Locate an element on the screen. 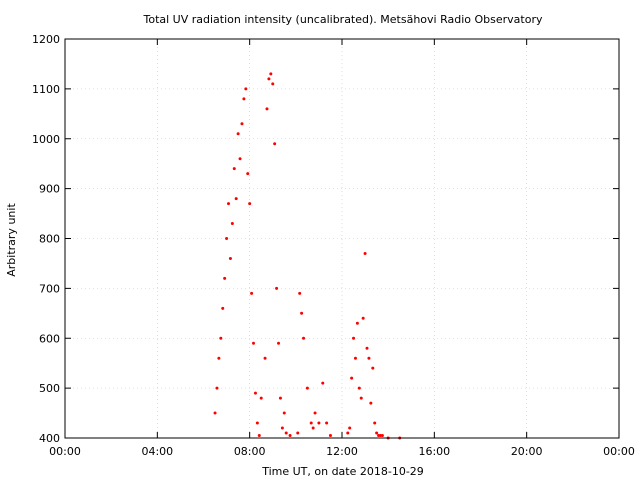 Image resolution: width=640 pixels, height=480 pixels. x-axis-label: Time UT, on date 2018-10-29 is located at coordinates (342, 471).